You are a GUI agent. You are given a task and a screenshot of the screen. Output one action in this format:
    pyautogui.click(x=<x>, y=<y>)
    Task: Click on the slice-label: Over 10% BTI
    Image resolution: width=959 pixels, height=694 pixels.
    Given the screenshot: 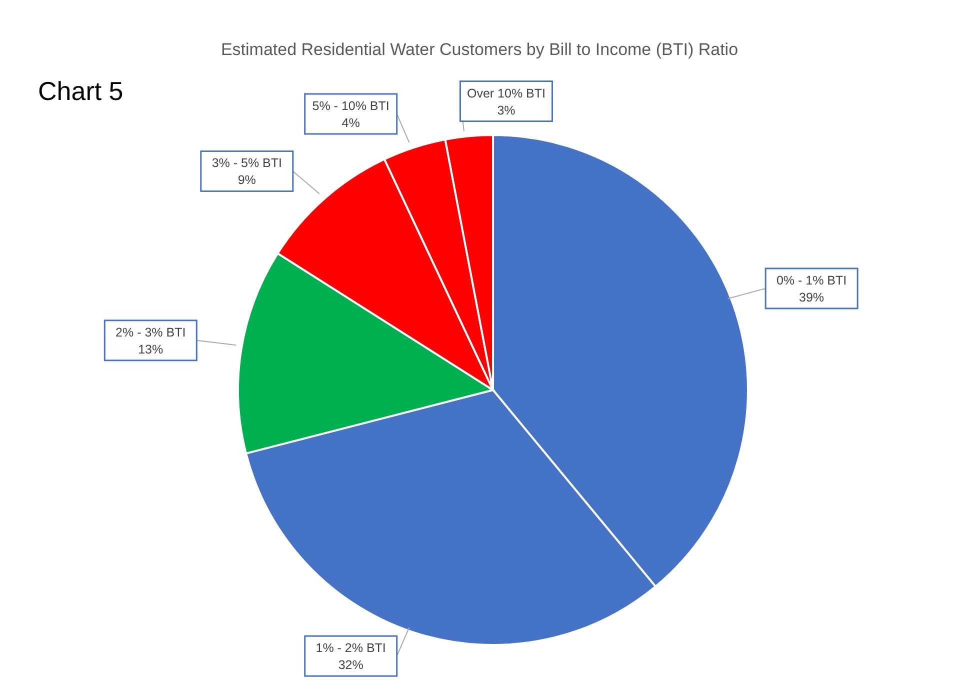 What is the action you would take?
    pyautogui.click(x=506, y=93)
    